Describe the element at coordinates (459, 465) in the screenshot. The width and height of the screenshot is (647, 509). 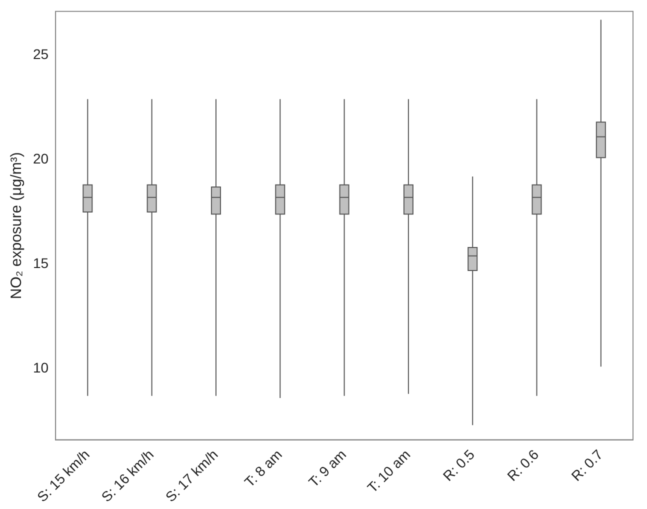
I see `x-tick-label: R: 0.5` at that location.